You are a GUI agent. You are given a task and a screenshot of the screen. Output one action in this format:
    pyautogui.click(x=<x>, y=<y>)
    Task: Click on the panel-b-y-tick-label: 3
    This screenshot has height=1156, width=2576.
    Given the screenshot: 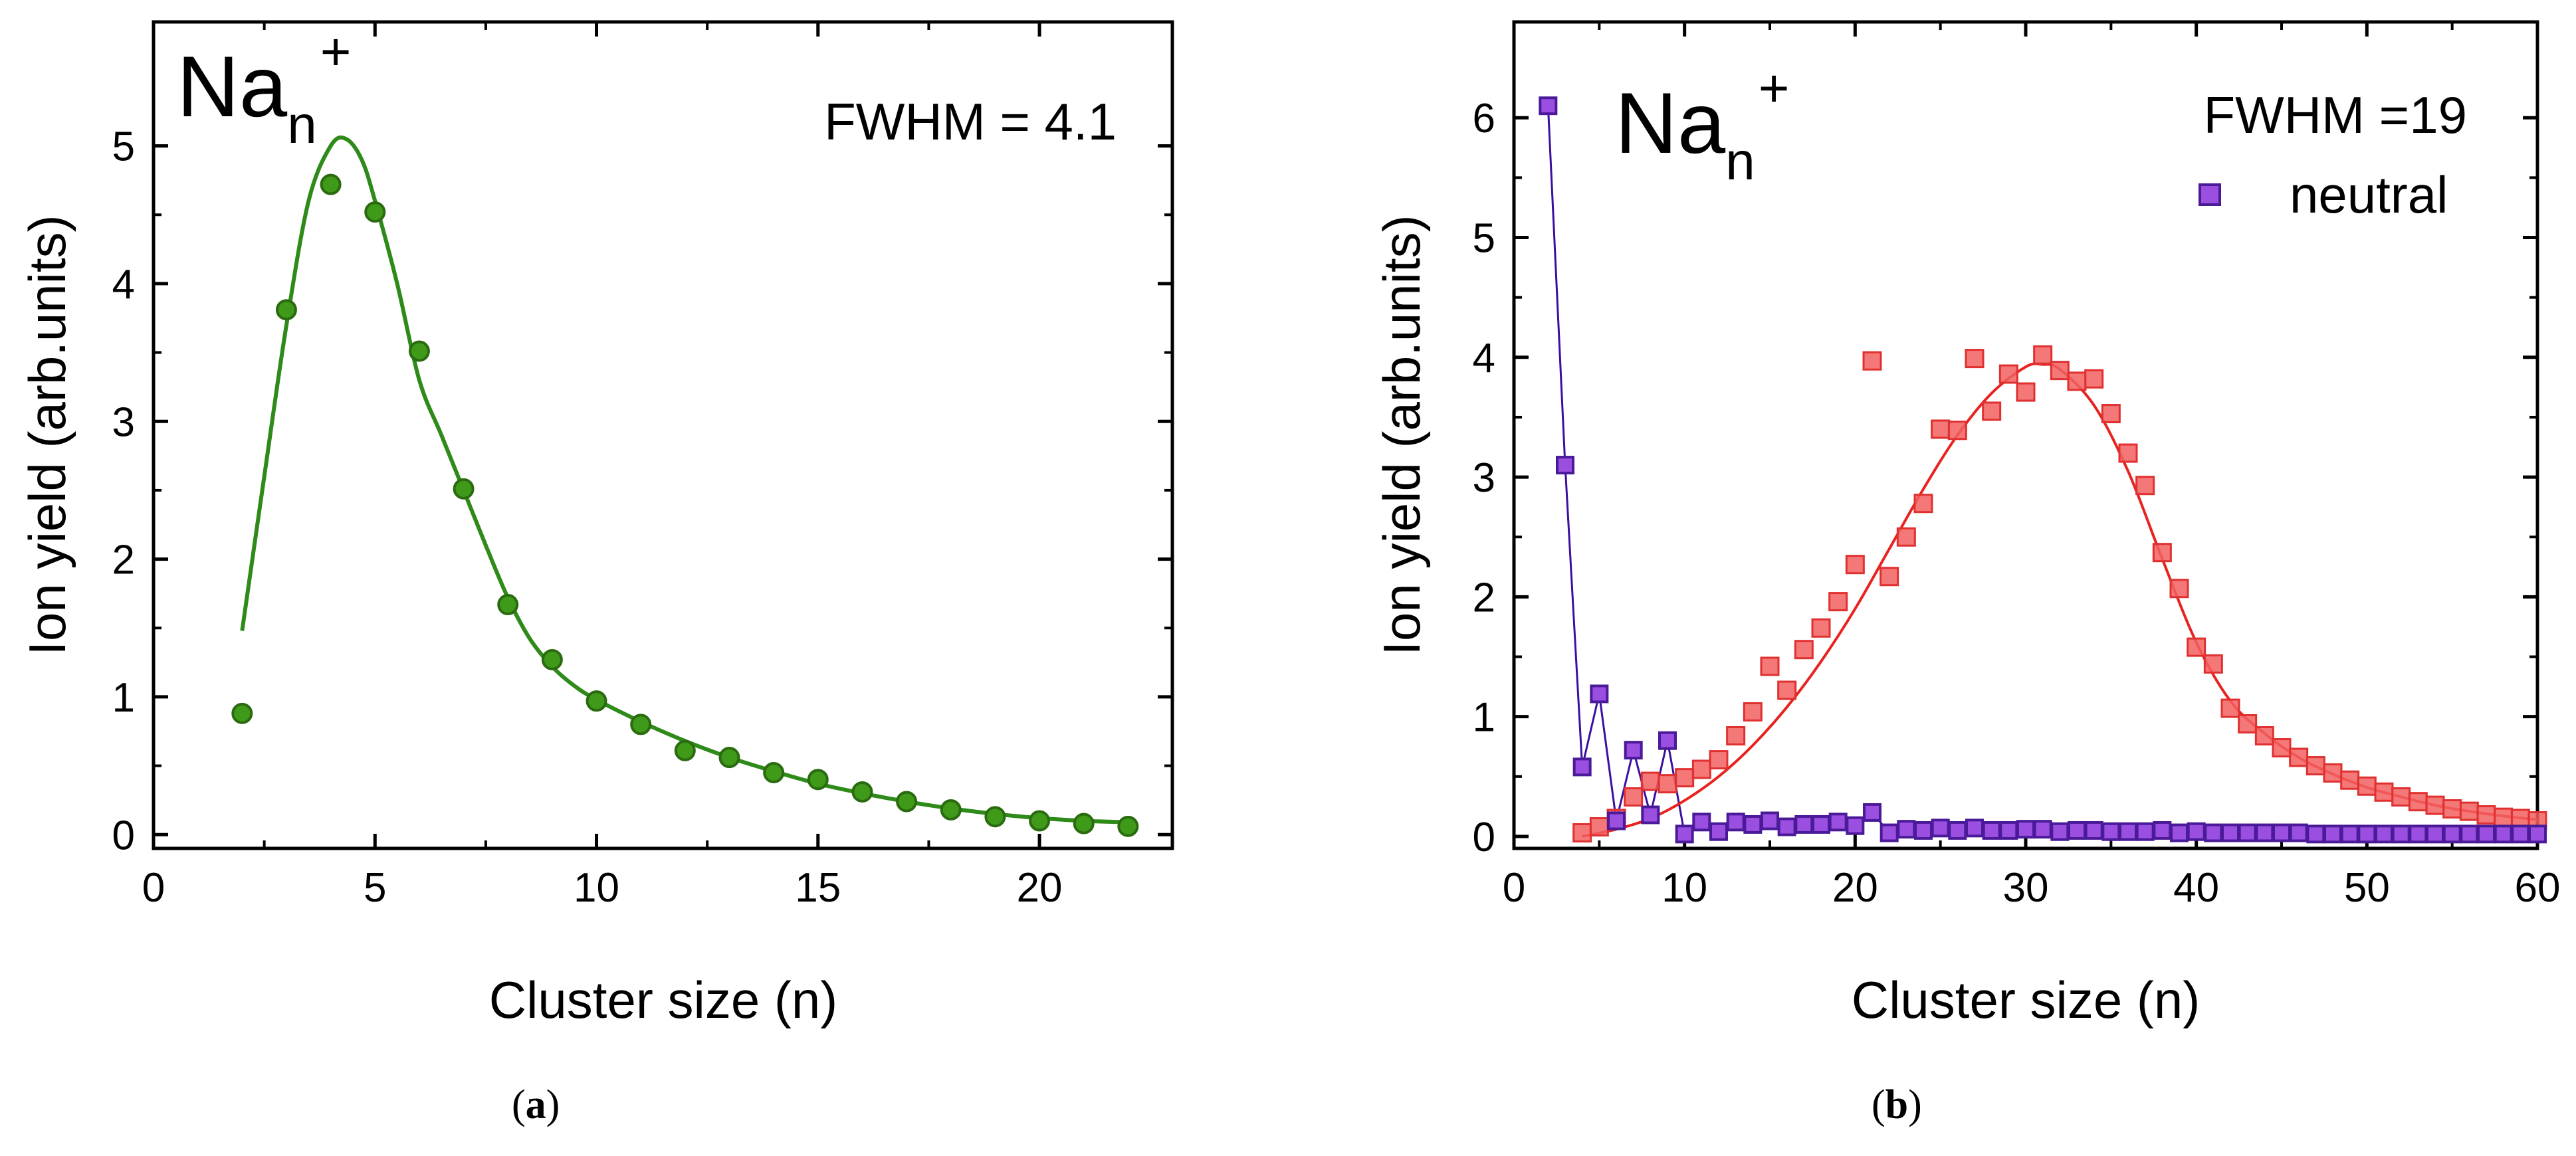 What is the action you would take?
    pyautogui.click(x=1484, y=478)
    